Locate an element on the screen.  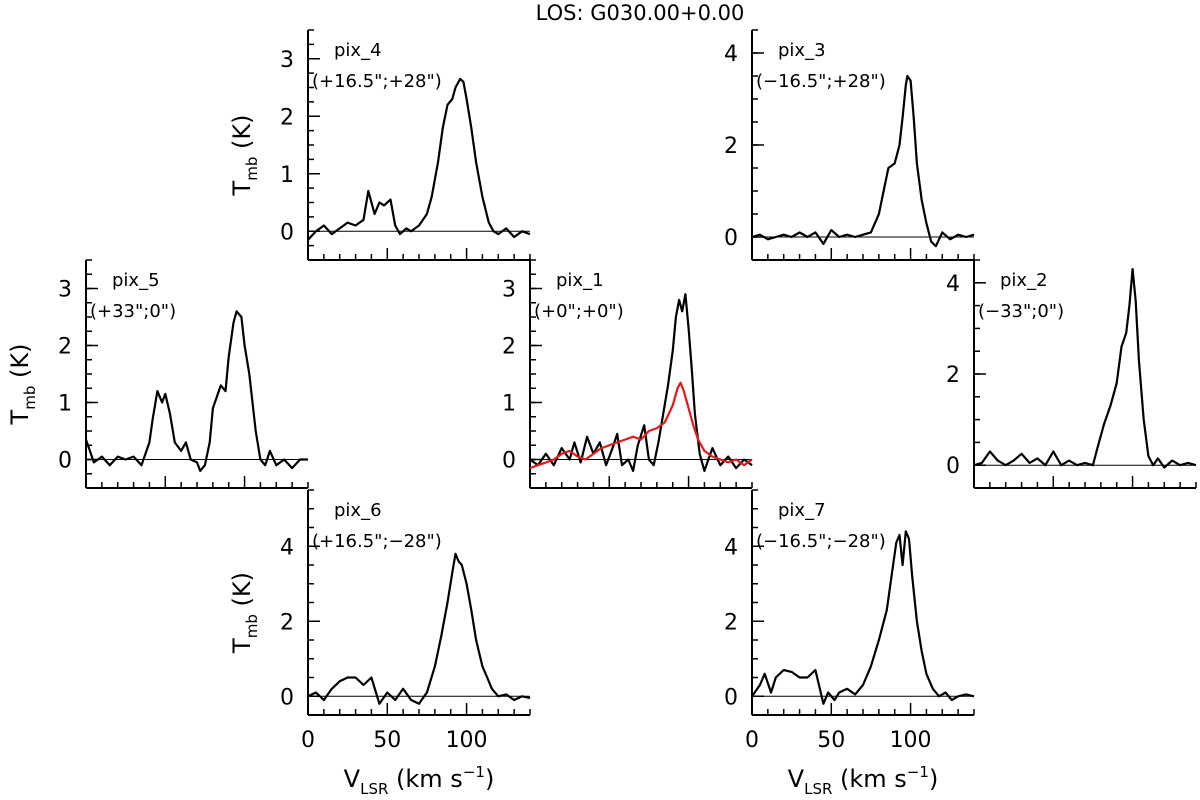
panel-offset: (+16.5";+28") is located at coordinates (377, 81).